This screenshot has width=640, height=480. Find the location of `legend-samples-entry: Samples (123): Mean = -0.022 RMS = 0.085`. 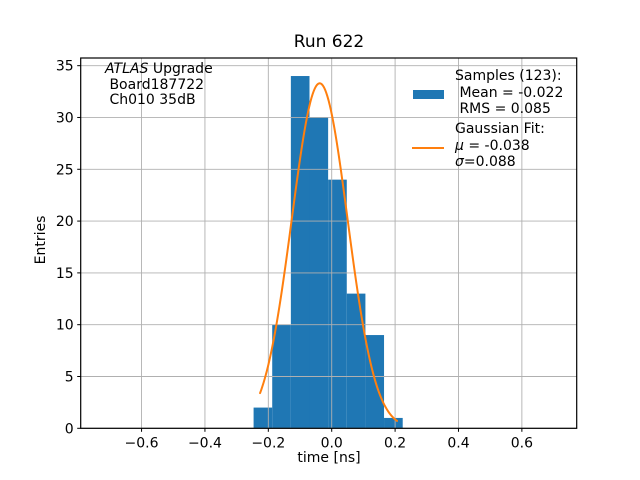

legend-samples-entry: Samples (123): Mean = -0.022 RMS = 0.085 is located at coordinates (509, 93).